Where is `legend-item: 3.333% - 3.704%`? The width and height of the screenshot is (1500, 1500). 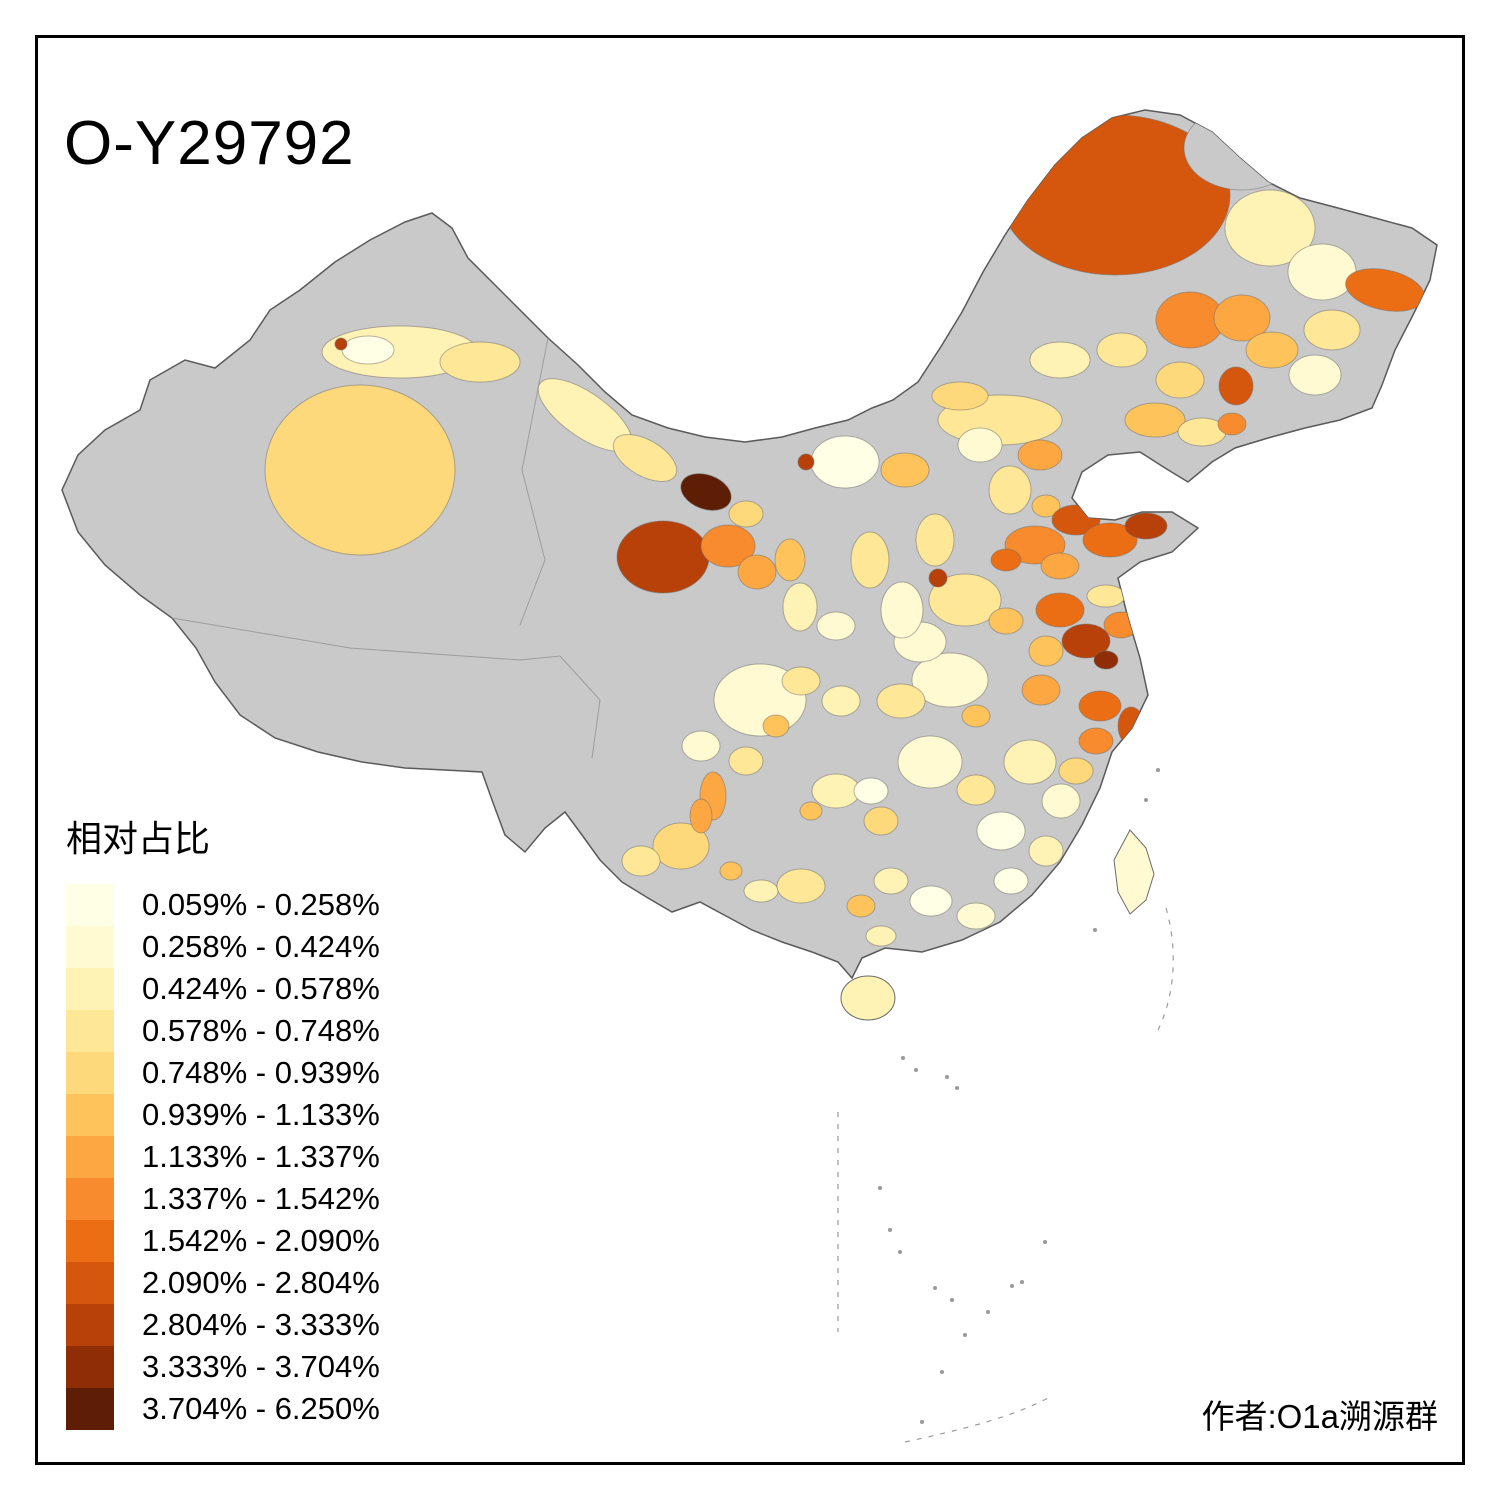
legend-item: 3.333% - 3.704% is located at coordinates (223, 1367).